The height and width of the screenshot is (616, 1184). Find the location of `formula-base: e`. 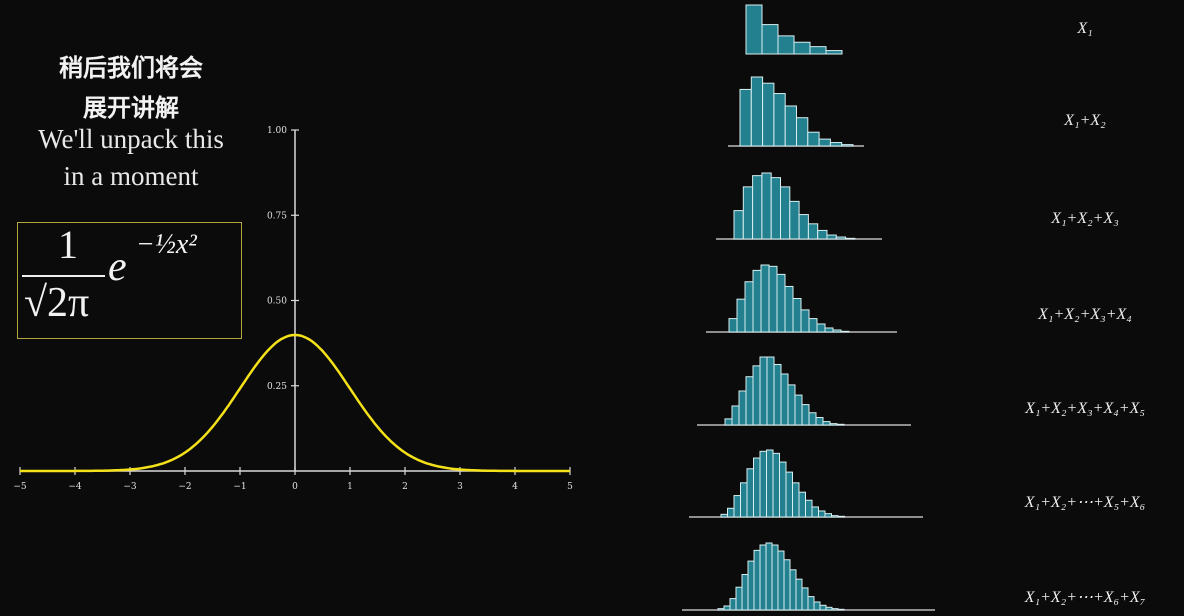

formula-base: e is located at coordinates (117, 267).